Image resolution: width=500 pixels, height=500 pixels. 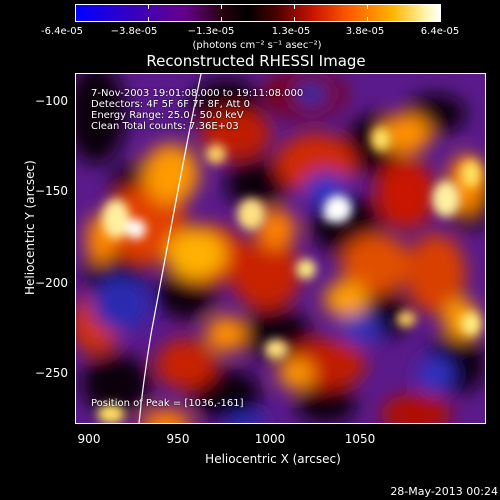 I want to click on solar-limb-line, so click(x=170, y=248).